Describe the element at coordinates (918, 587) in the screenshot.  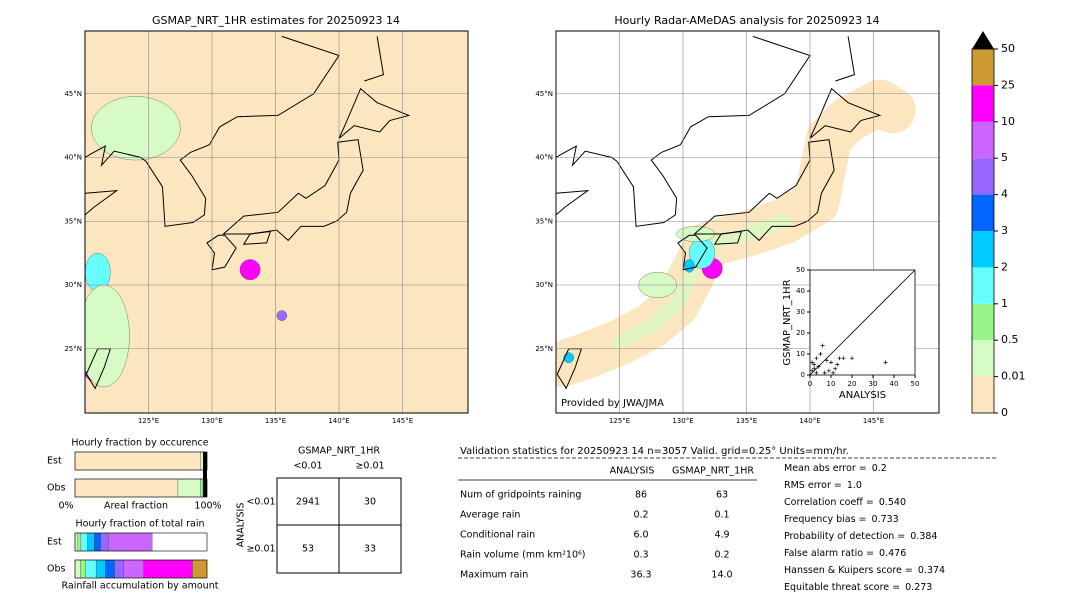
I see `score-value: 0.273` at that location.